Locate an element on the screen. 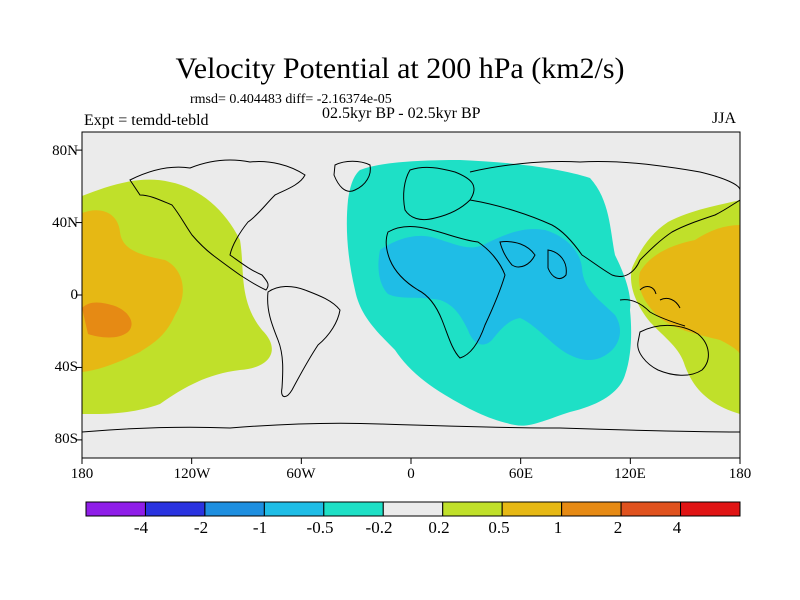  contour-wpacific-orange is located at coordinates (689, 289).